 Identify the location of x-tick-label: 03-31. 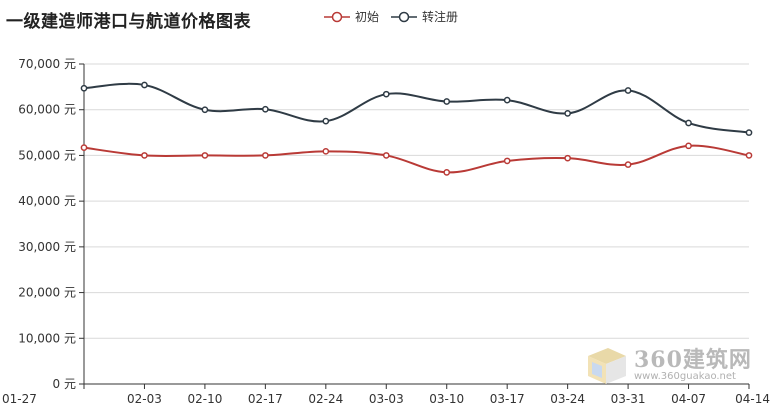
(628, 399).